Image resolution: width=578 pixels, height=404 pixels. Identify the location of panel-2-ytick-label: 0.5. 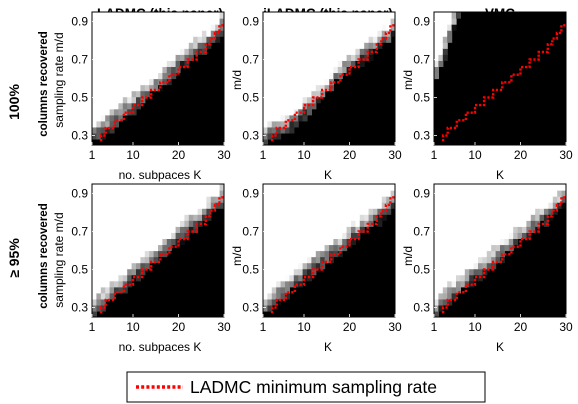
(250, 98).